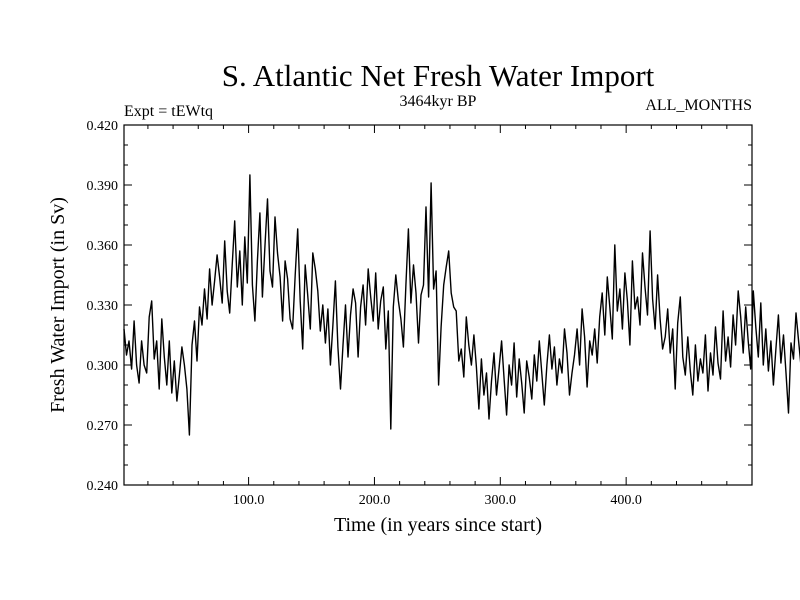  Describe the element at coordinates (103, 186) in the screenshot. I see `y-tick-label: 0.390` at that location.